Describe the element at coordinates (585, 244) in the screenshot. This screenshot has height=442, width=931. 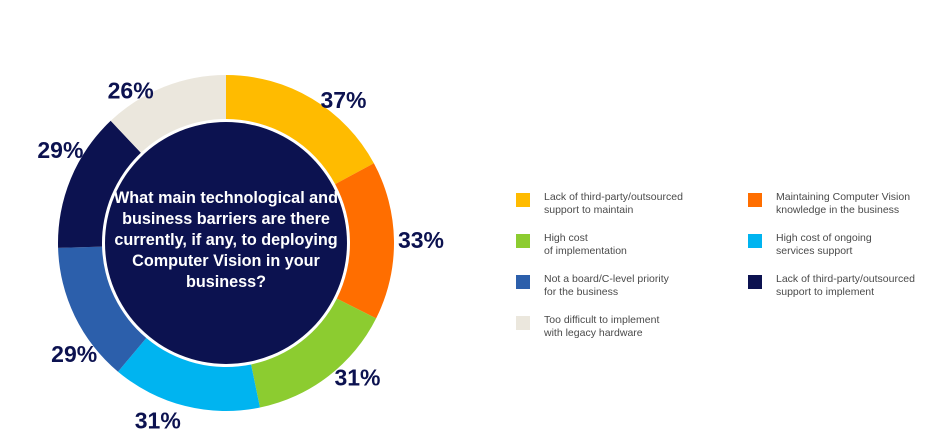
I see `legend-label: High cost of implementation` at that location.